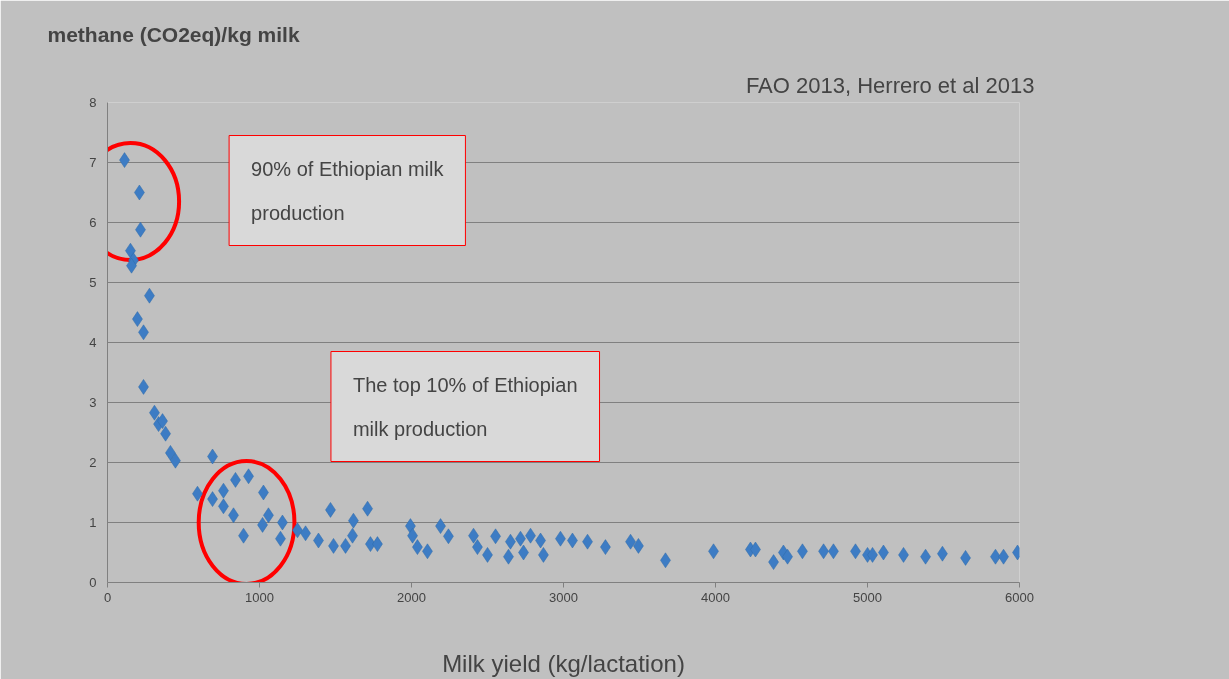 This screenshot has width=1229, height=679. Describe the element at coordinates (93, 462) in the screenshot. I see `y-tick-label: 2` at that location.